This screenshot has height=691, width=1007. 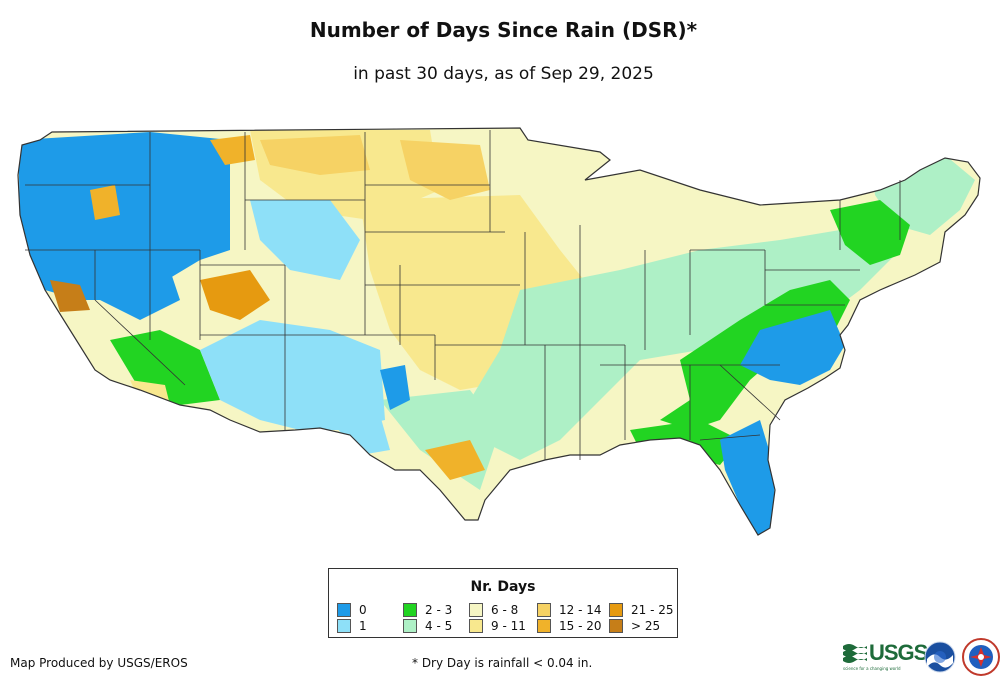 What do you see at coordinates (360, 435) in the screenshot?
I see `region-1-west-texas` at bounding box center [360, 435].